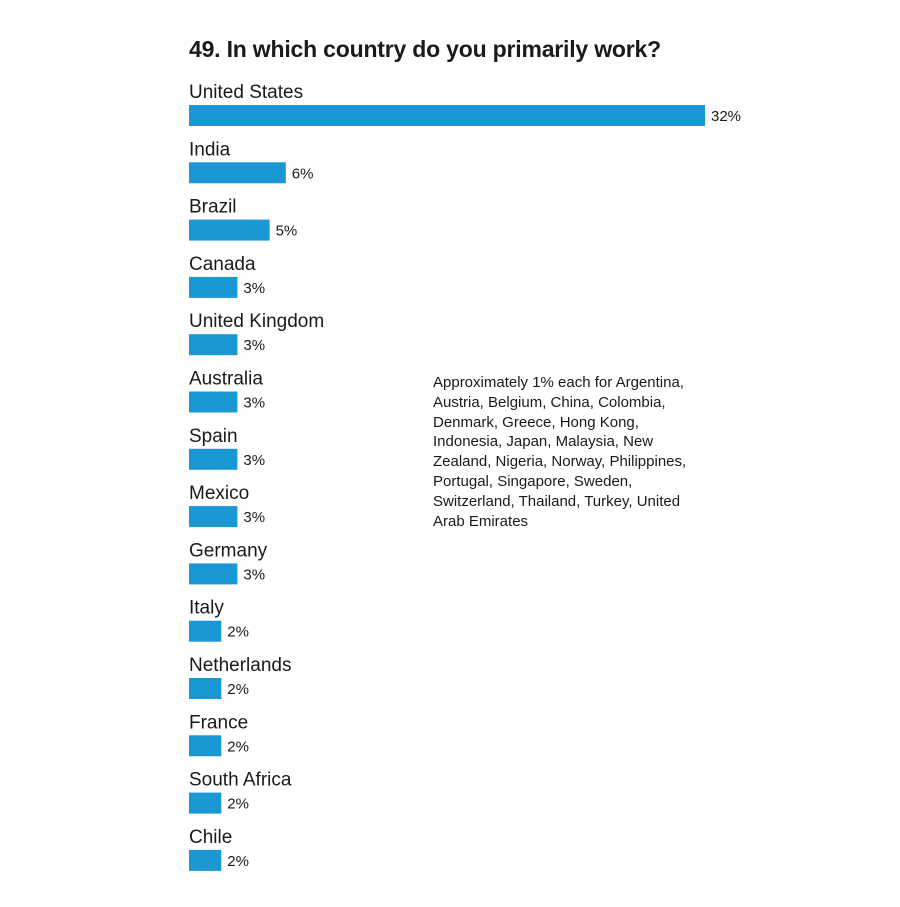  What do you see at coordinates (287, 231) in the screenshot?
I see `value-label: 5%` at bounding box center [287, 231].